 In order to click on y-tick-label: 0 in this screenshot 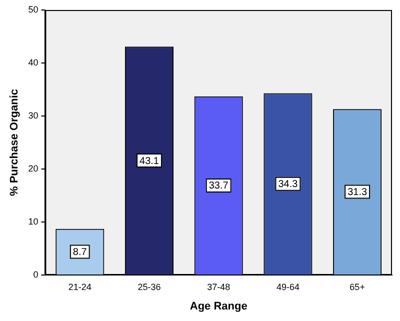, I will do `click(35, 274)`.